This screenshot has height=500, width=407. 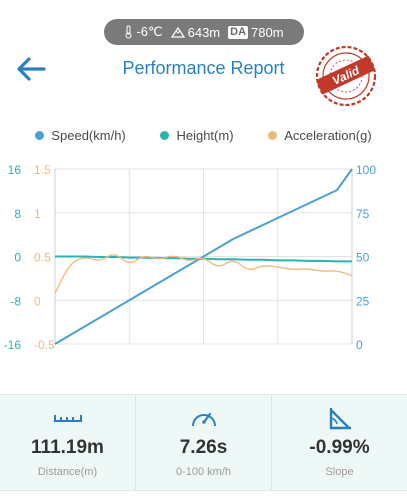 I want to click on altitude-readout: 643m, so click(x=195, y=32).